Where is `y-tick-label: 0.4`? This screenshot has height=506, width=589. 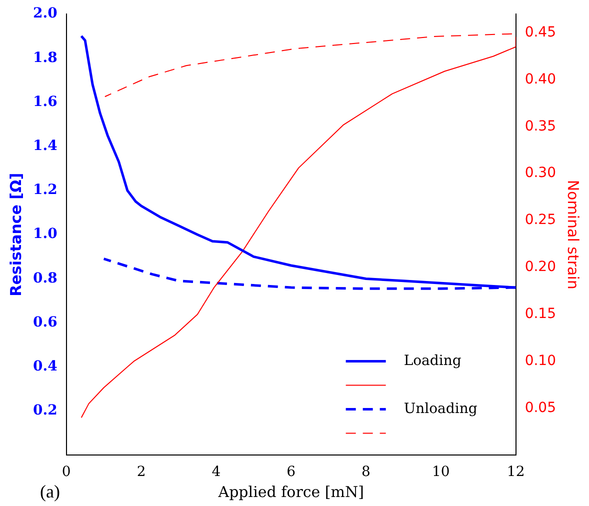
y-tick-label: 0.4 is located at coordinates (45, 366).